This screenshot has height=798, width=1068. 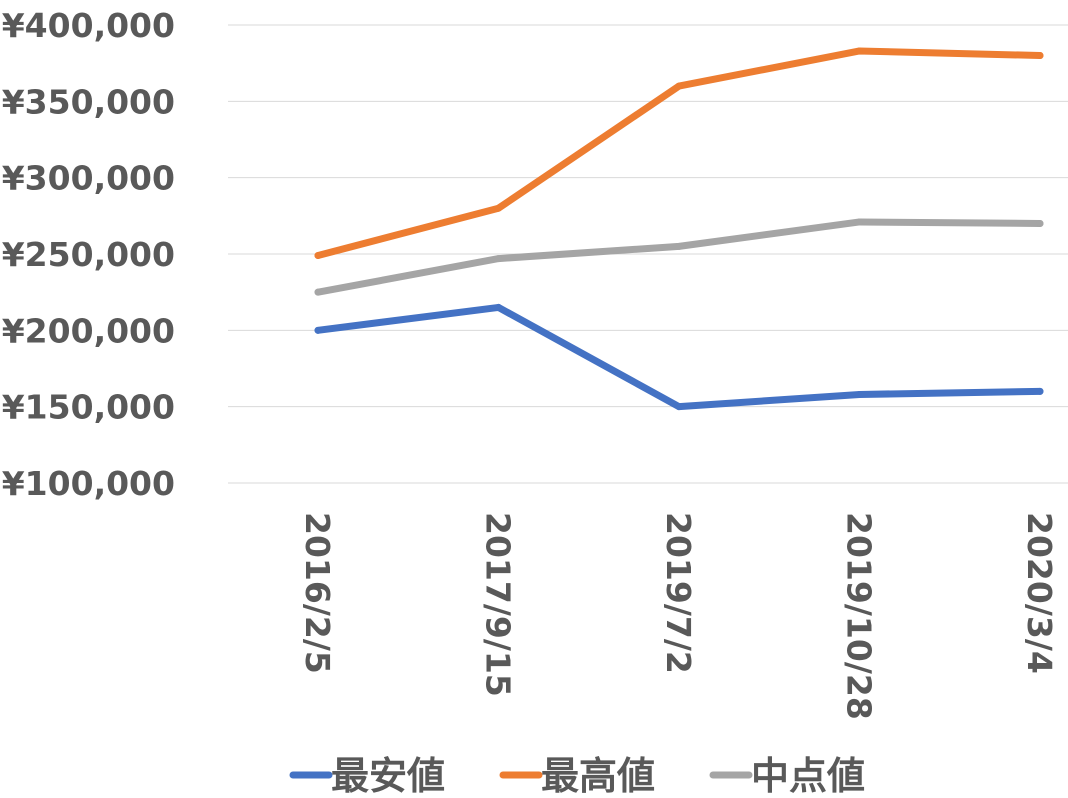 I want to click on x-tick-label: 2019/10/28, so click(x=859, y=616).